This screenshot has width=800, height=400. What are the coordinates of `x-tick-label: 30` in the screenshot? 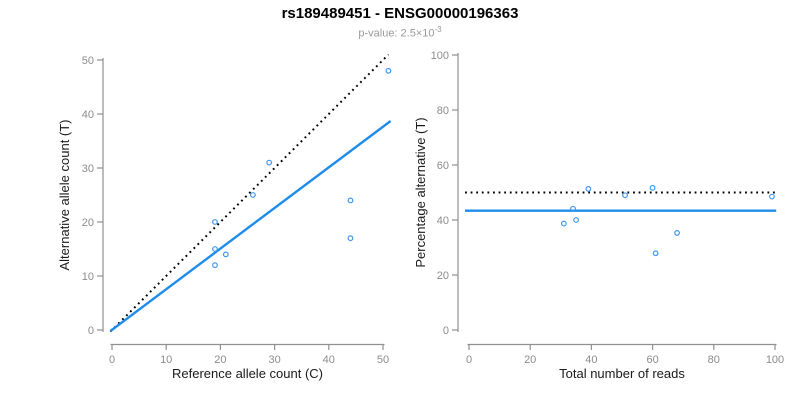 It's located at (274, 360).